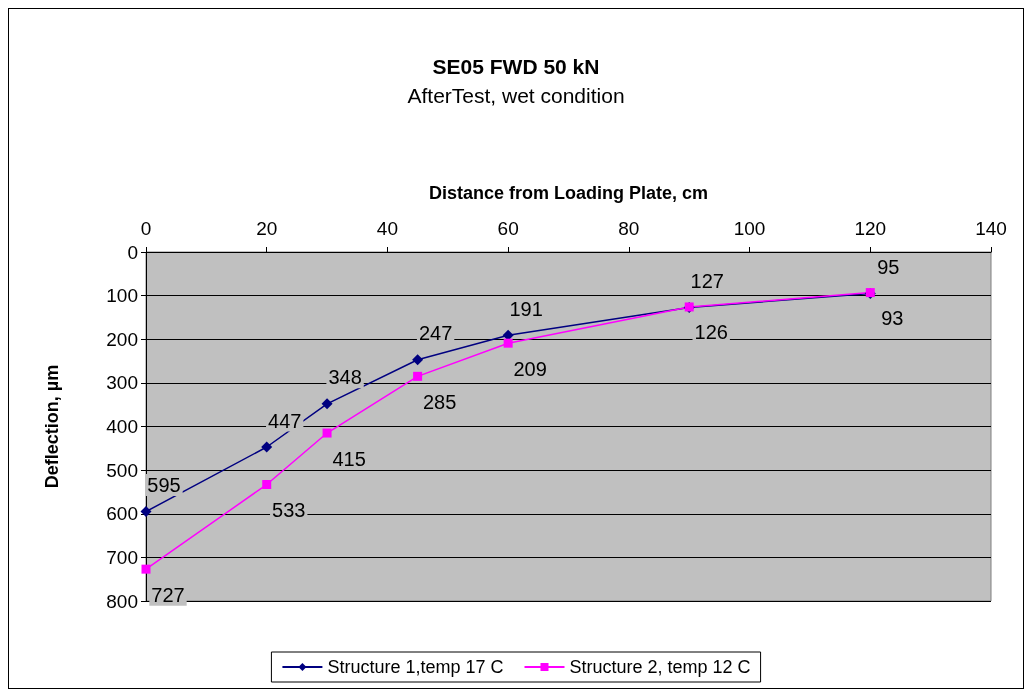 Image resolution: width=1032 pixels, height=697 pixels. Describe the element at coordinates (870, 228) in the screenshot. I see `x-tick-label: 120` at that location.